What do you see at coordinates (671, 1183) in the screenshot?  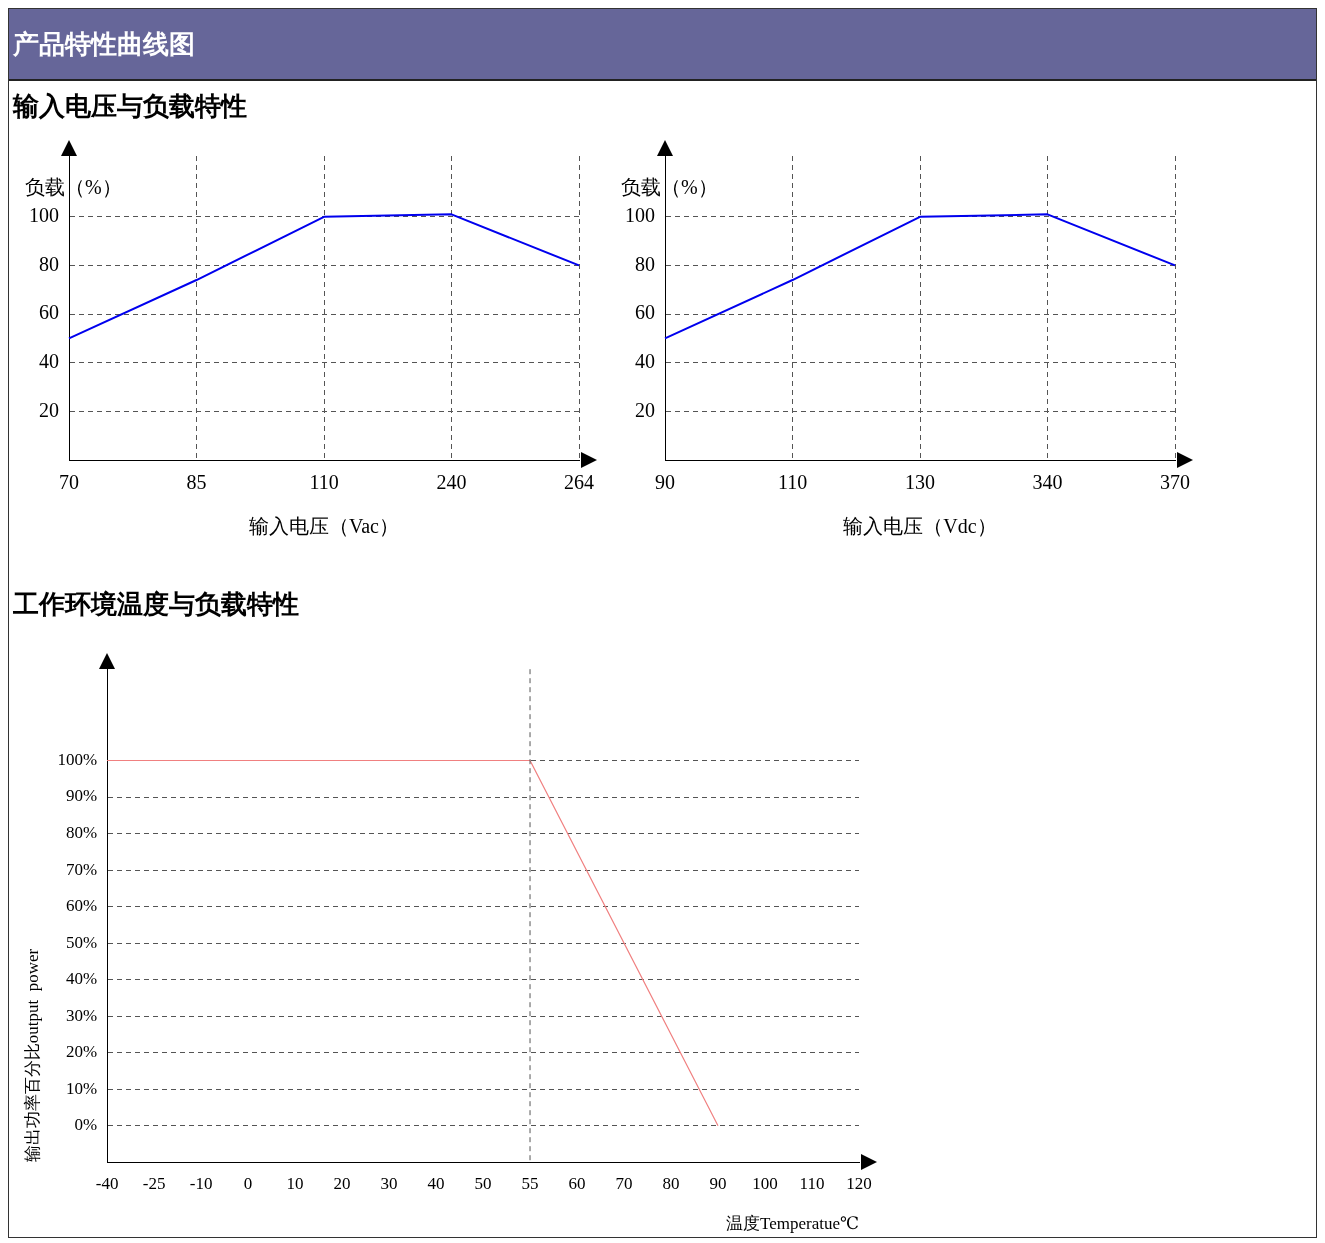 I see `x-tick-label: 80` at bounding box center [671, 1183].